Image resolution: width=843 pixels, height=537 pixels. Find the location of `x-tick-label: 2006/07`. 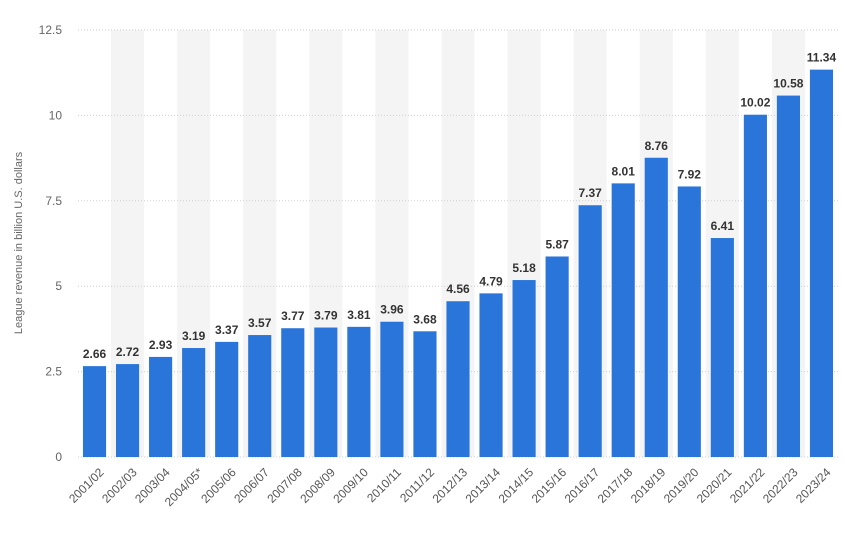

x-tick-label: 2006/07 is located at coordinates (251, 485).